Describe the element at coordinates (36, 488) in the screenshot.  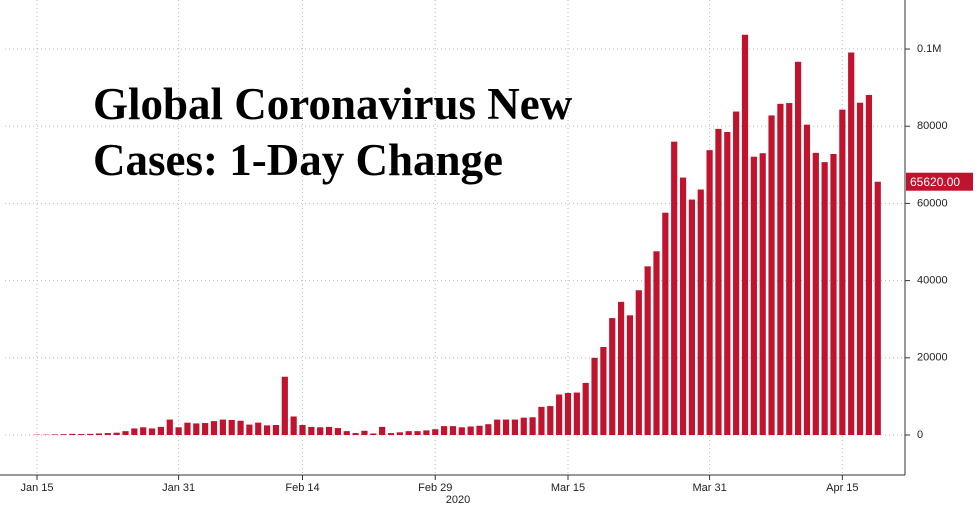
I see `x-tick-label: Jan 15` at that location.